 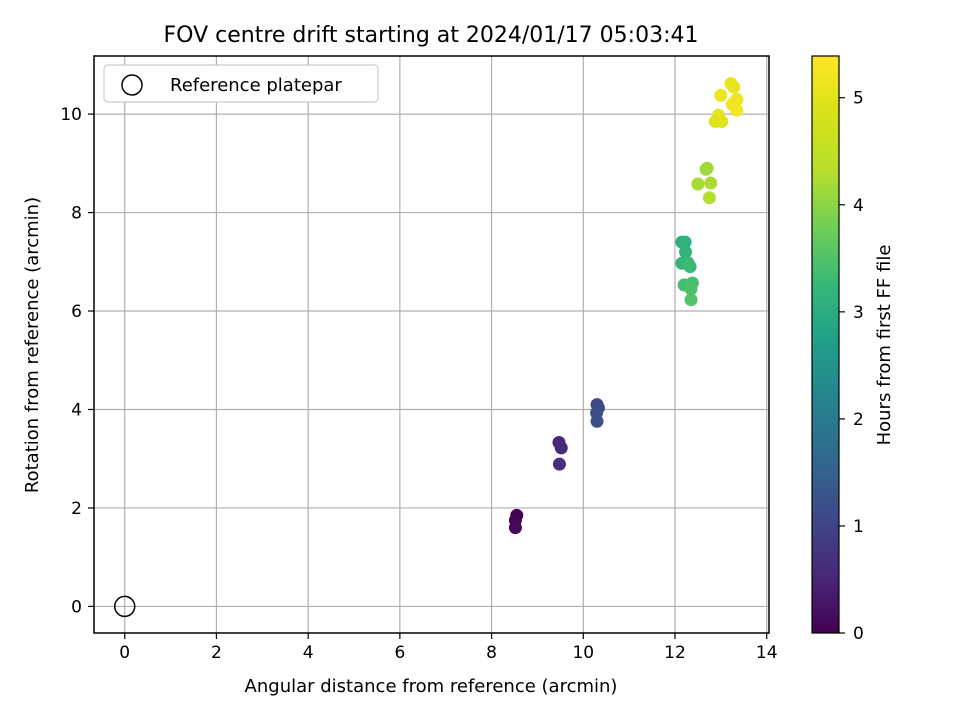 I want to click on x-tick-label: 6, so click(x=399, y=653).